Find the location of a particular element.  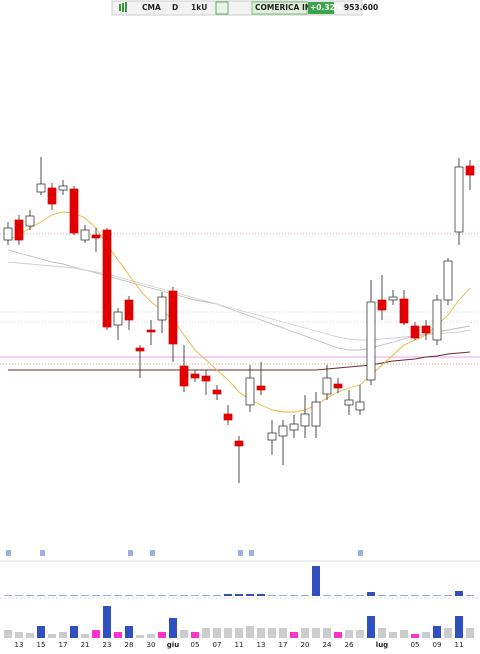

icon is located at coordinates (120, 7).